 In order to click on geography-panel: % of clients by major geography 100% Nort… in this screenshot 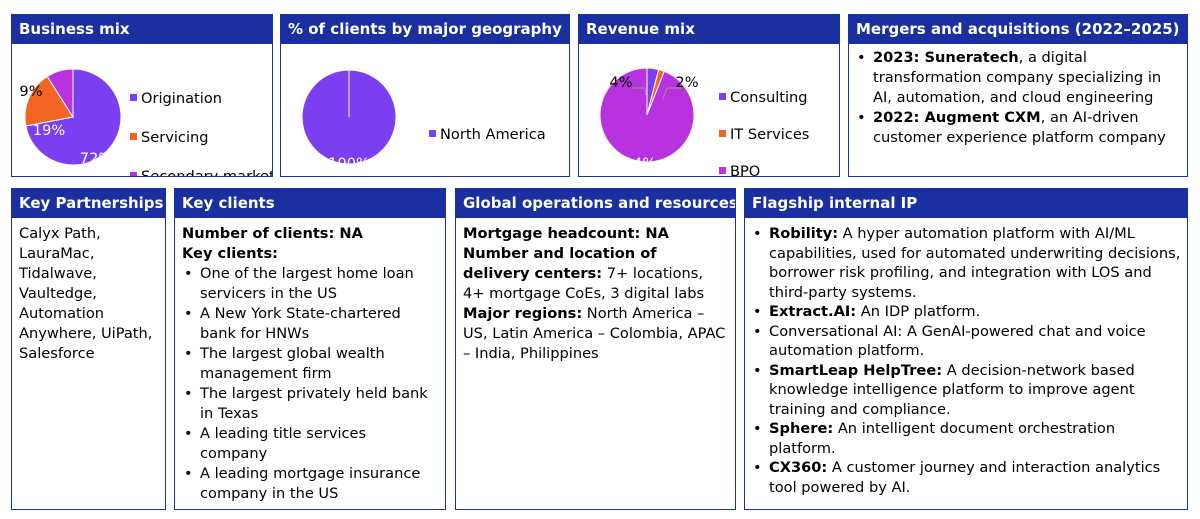, I will do `click(425, 95)`.